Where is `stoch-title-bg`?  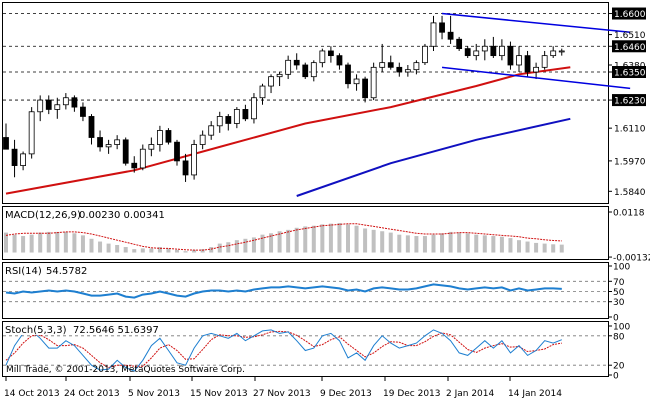 stoch-title-bg is located at coordinates (75, 329).